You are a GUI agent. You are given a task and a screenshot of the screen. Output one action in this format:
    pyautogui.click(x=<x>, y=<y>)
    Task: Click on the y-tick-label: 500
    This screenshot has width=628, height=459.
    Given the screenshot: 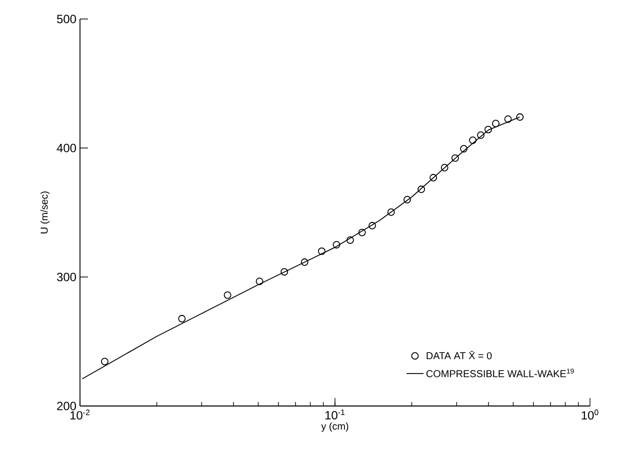 What is the action you would take?
    pyautogui.click(x=66, y=19)
    